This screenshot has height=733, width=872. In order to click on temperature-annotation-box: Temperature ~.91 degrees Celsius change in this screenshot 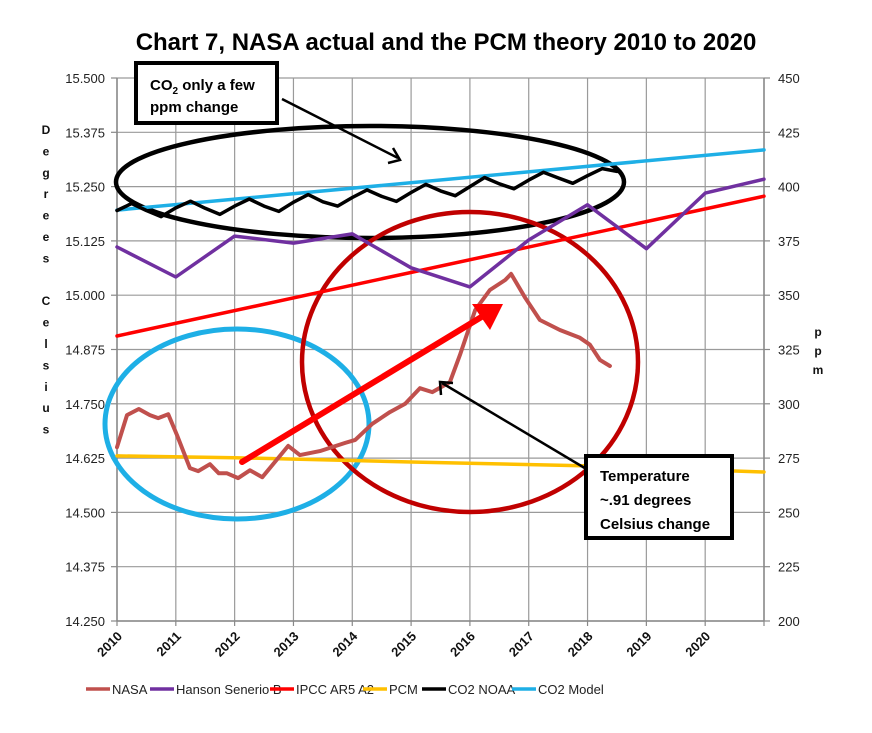, I will do `click(659, 497)`.